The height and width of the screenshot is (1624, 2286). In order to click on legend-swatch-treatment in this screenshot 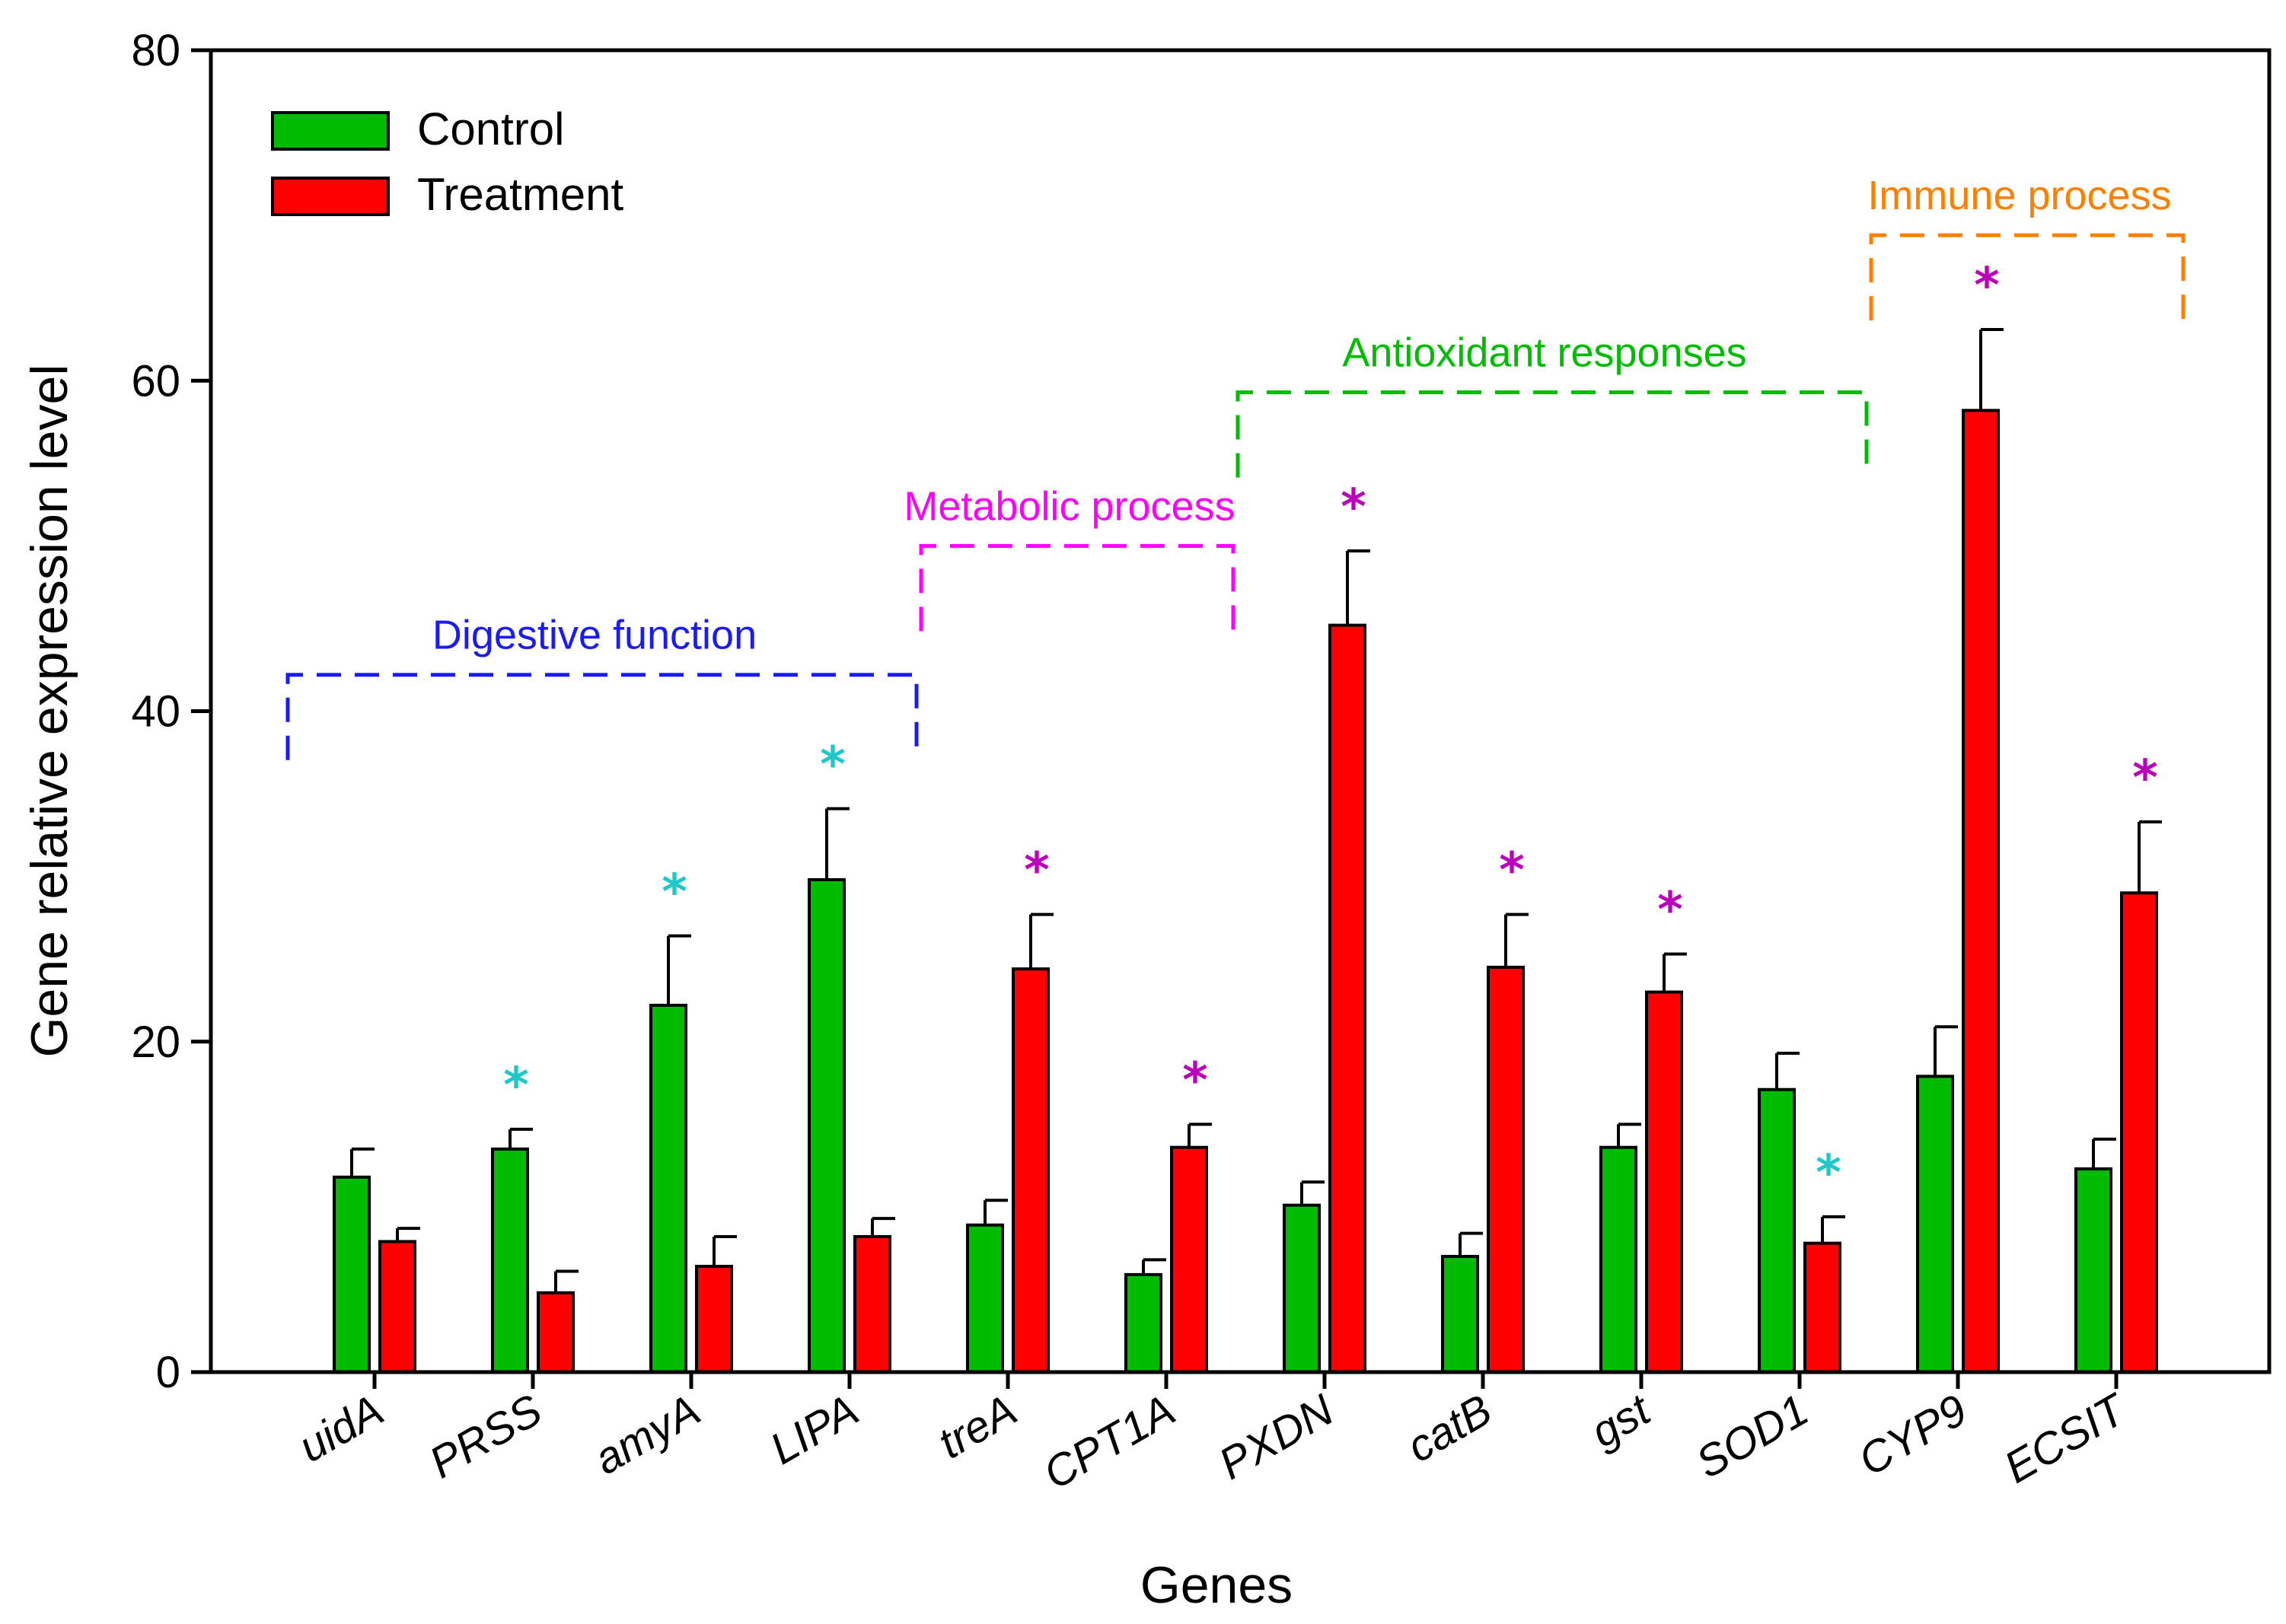, I will do `click(330, 196)`.